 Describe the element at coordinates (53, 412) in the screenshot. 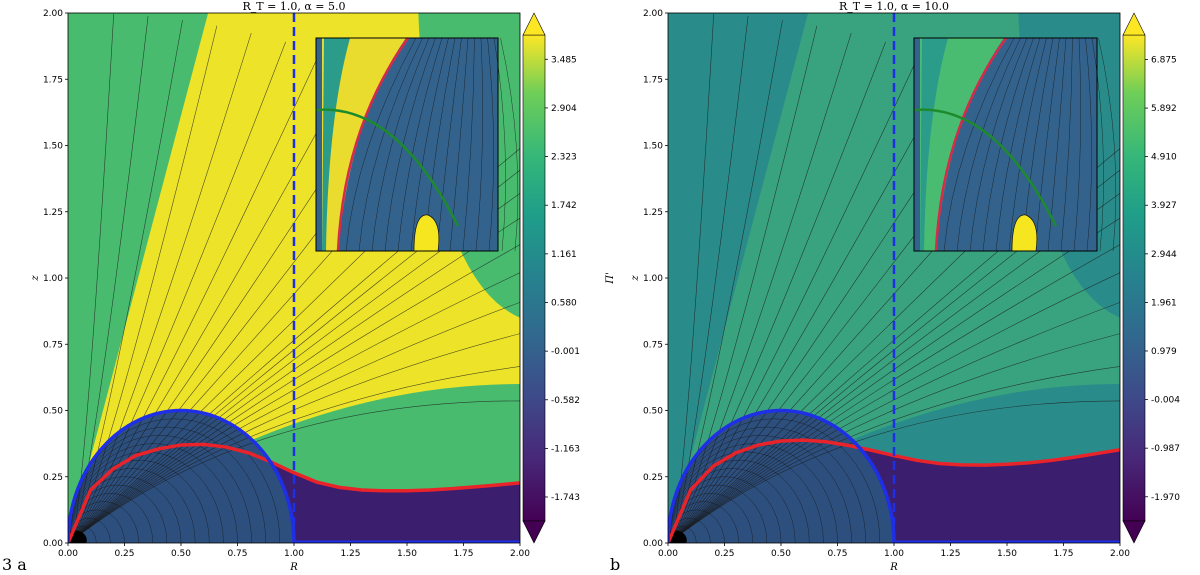

I see `y-tick-label: 0.50` at that location.